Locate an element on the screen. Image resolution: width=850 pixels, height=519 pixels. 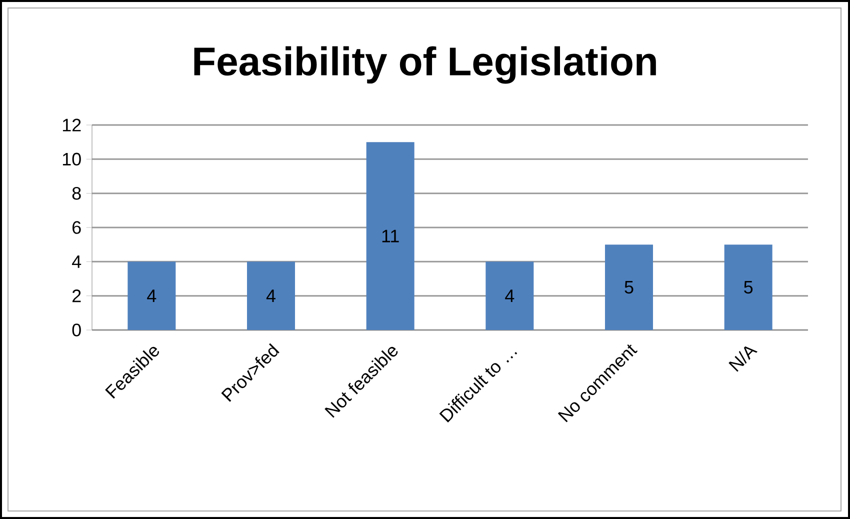
data-label: 11 is located at coordinates (390, 236).